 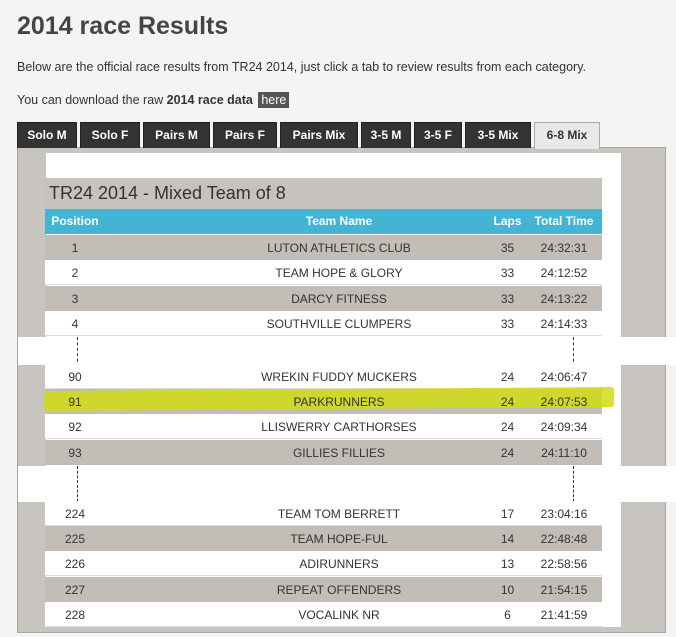 What do you see at coordinates (319, 135) in the screenshot?
I see `tab-pairs-mix: Pairs Mix` at bounding box center [319, 135].